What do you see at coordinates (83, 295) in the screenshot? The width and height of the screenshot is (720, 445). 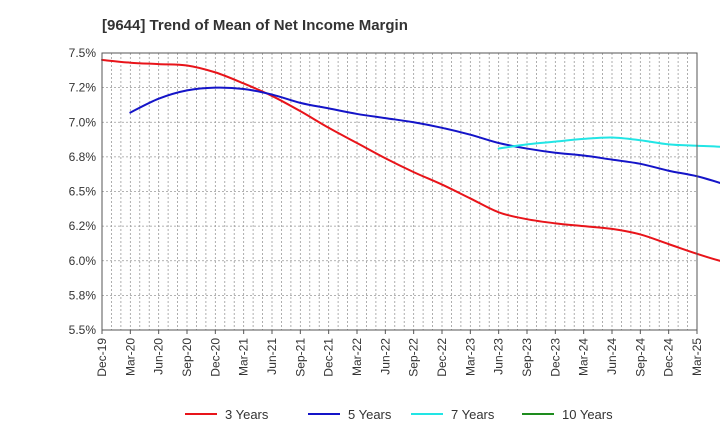 I see `y-tick-label: 5.8%` at bounding box center [83, 295].